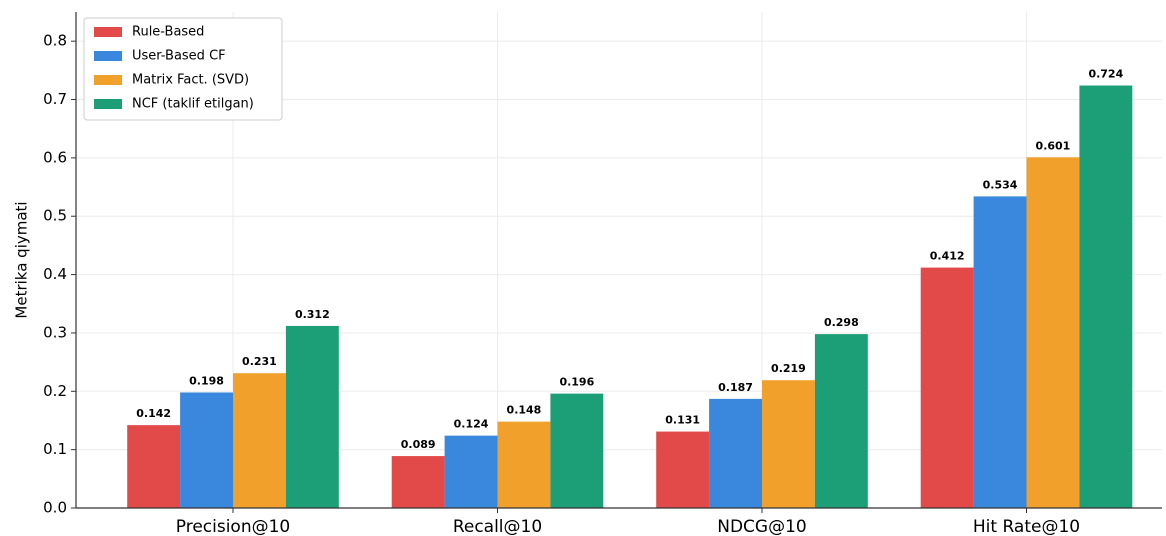 The image size is (1166, 536). I want to click on x-tick-label: Precision@10, so click(233, 526).